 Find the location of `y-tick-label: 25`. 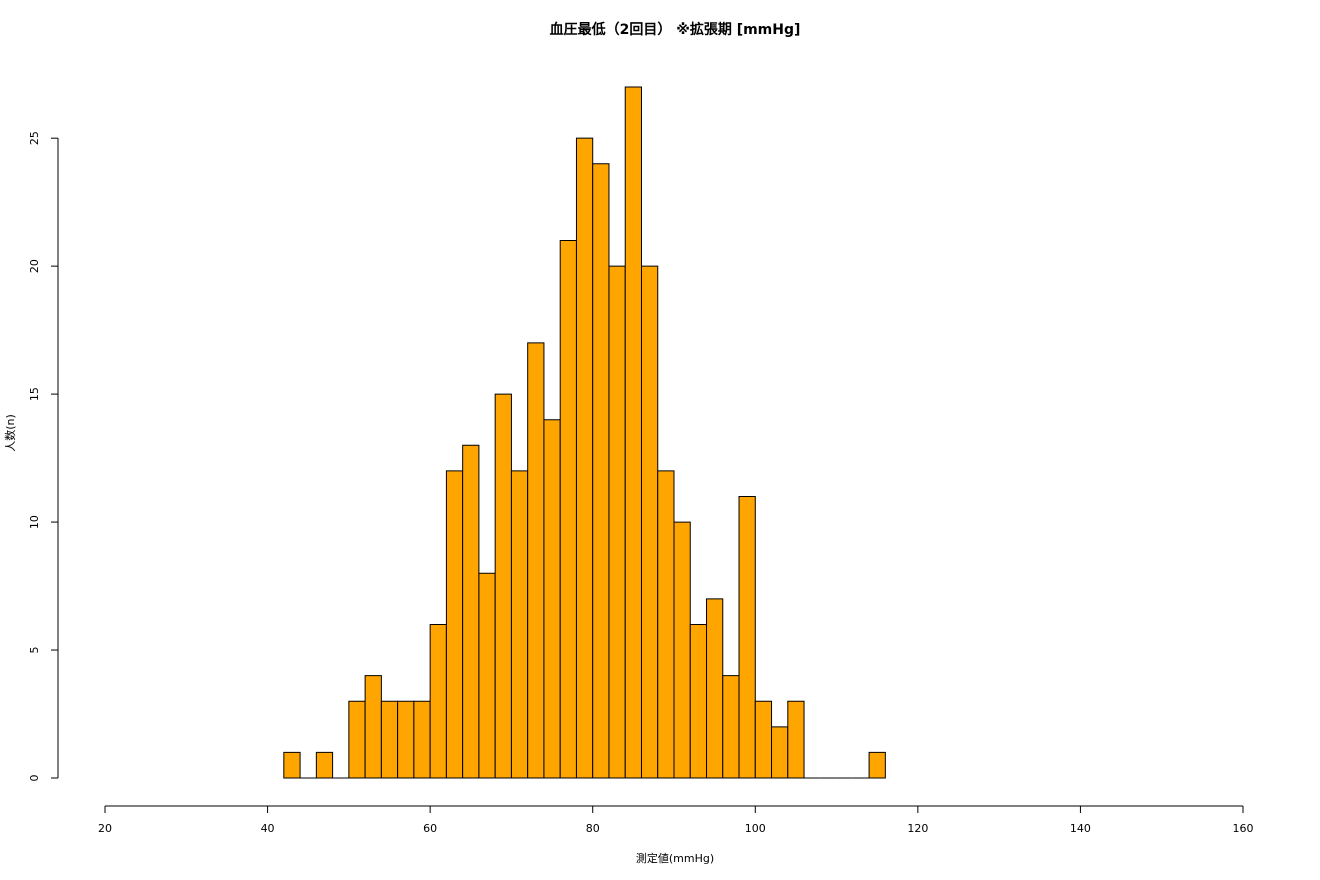

y-tick-label: 25 is located at coordinates (34, 138).